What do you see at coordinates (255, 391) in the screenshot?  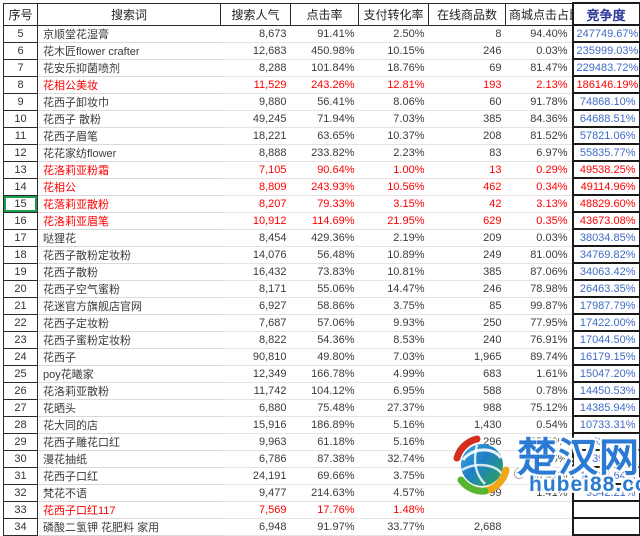 I see `popularity-cell: 11,742` at bounding box center [255, 391].